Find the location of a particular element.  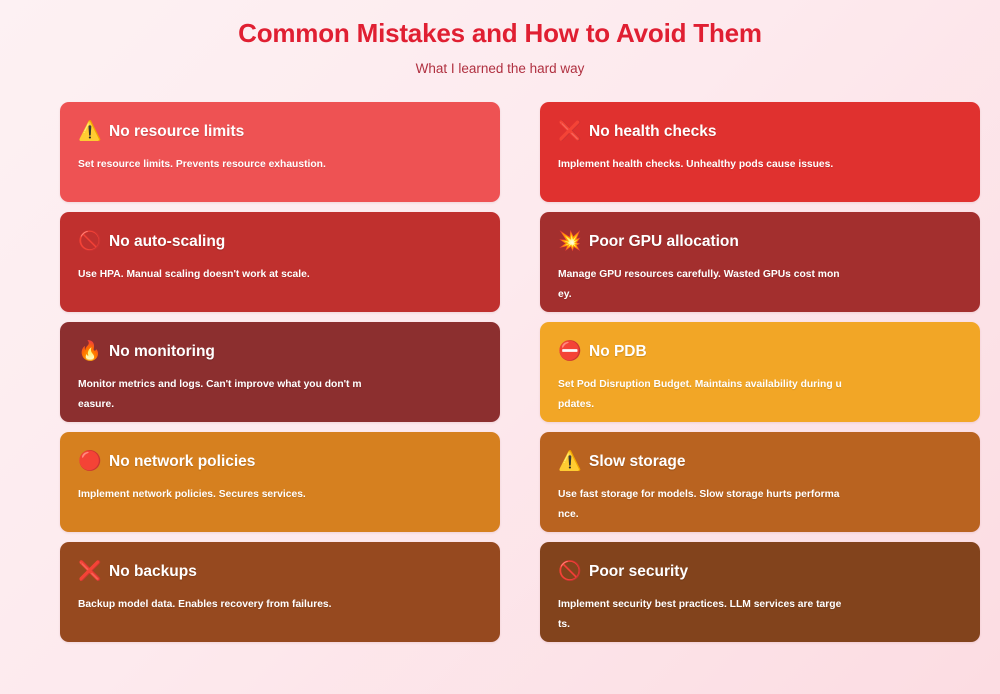

card-header: ⚠️ No resource limits is located at coordinates (280, 131).